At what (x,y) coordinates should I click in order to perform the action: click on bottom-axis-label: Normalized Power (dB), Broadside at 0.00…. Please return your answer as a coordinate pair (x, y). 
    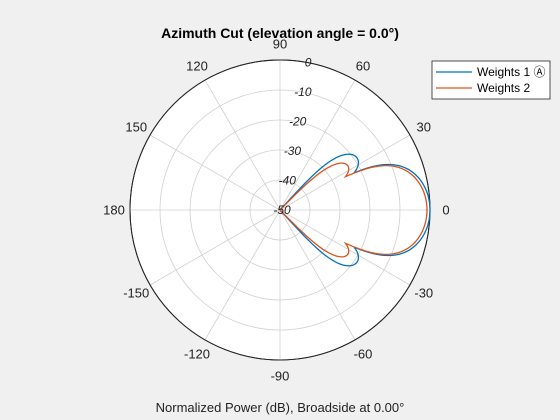
    Looking at the image, I should click on (280, 407).